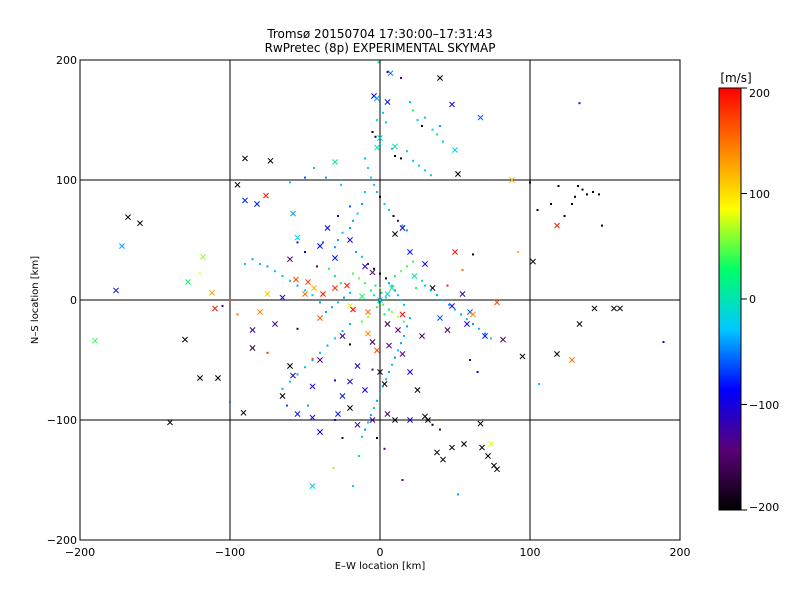 Image resolution: width=800 pixels, height=600 pixels. What do you see at coordinates (680, 552) in the screenshot?
I see `x-tick-label: 200` at bounding box center [680, 552].